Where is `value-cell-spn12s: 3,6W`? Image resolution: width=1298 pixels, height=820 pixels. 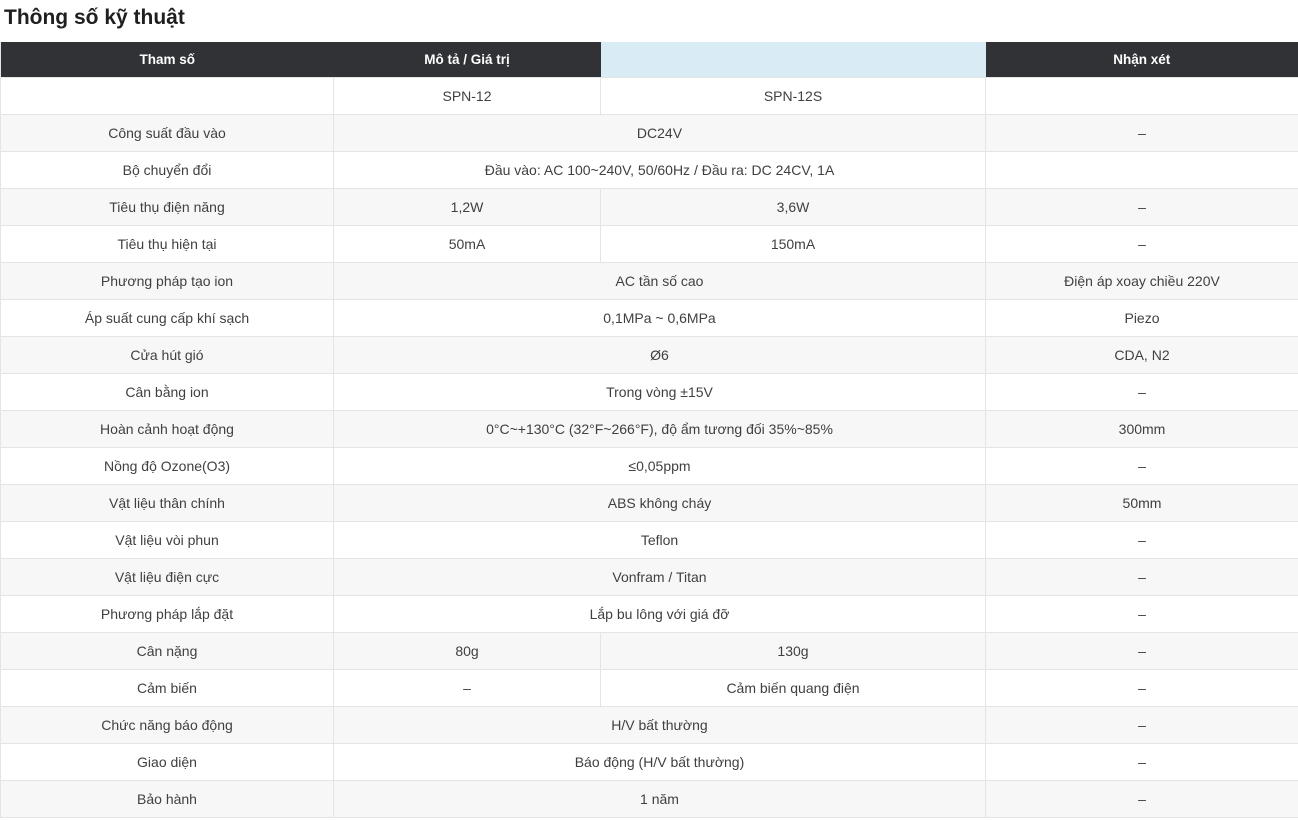 value-cell-spn12s: 3,6W is located at coordinates (793, 207).